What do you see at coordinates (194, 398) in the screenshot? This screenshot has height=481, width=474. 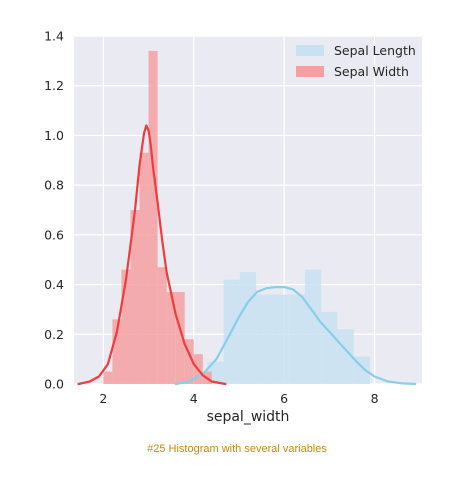 I see `x-tick-label: 4` at bounding box center [194, 398].